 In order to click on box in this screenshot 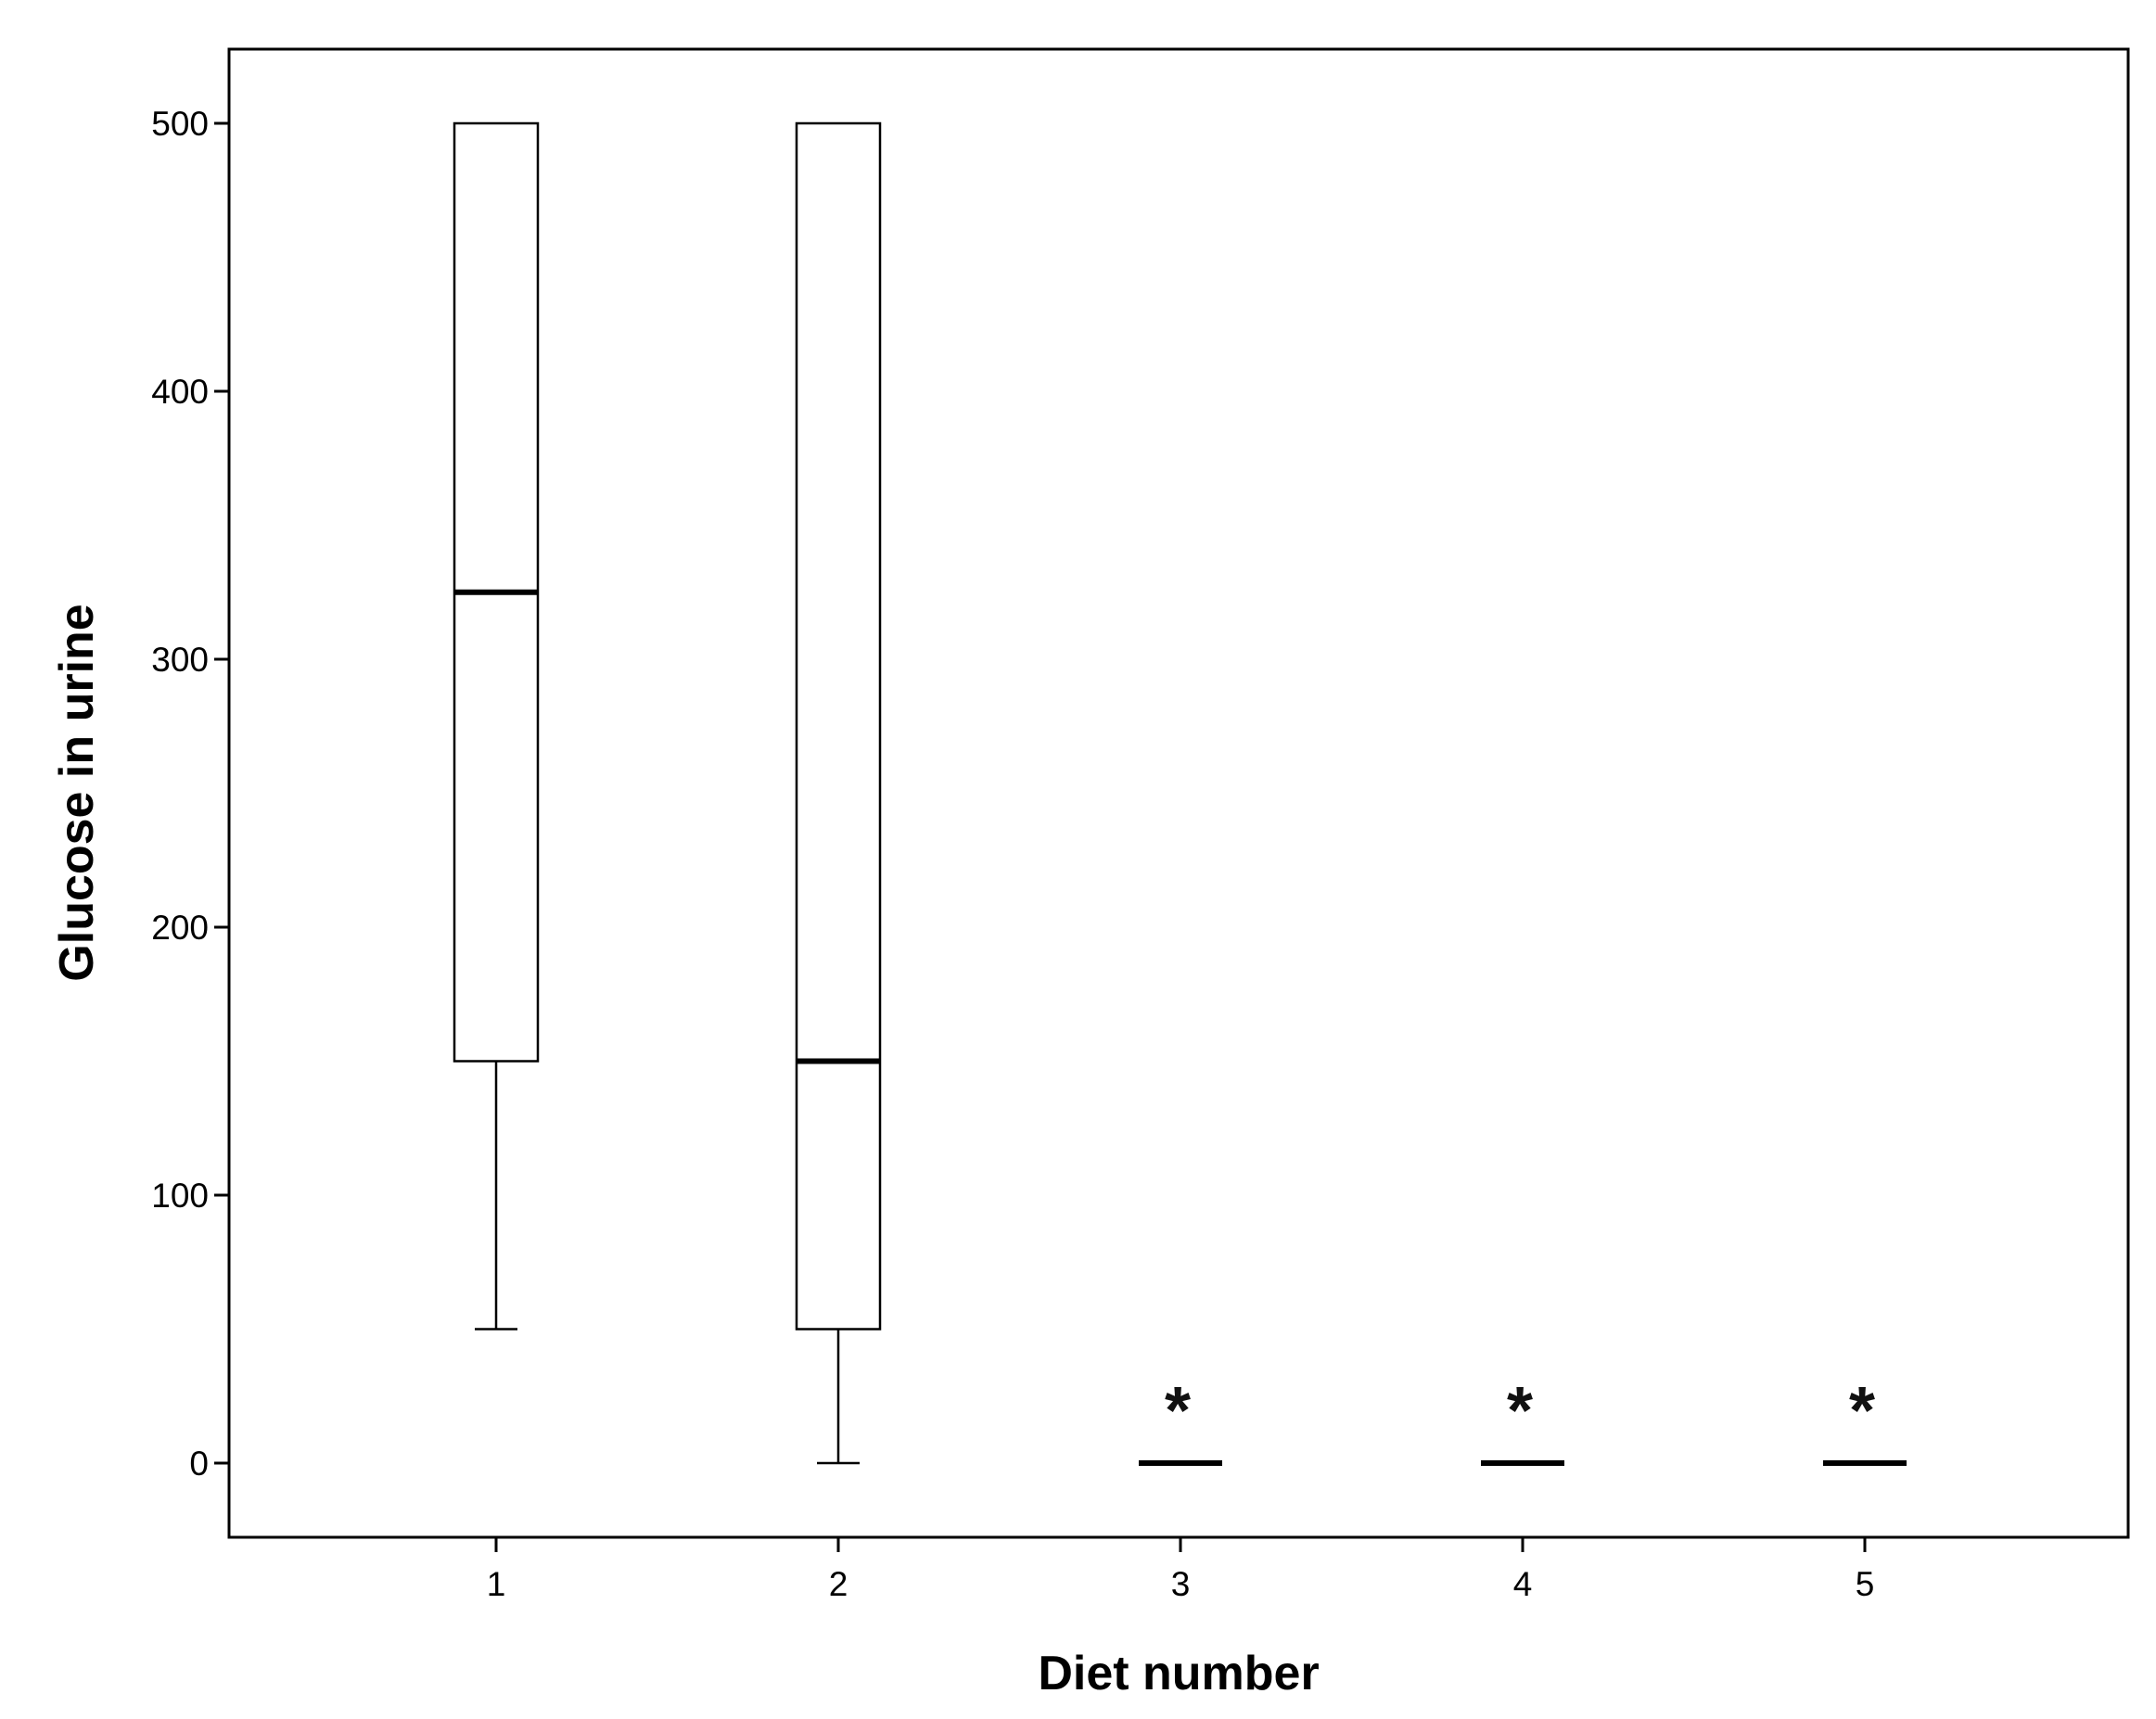, I will do `click(838, 726)`.